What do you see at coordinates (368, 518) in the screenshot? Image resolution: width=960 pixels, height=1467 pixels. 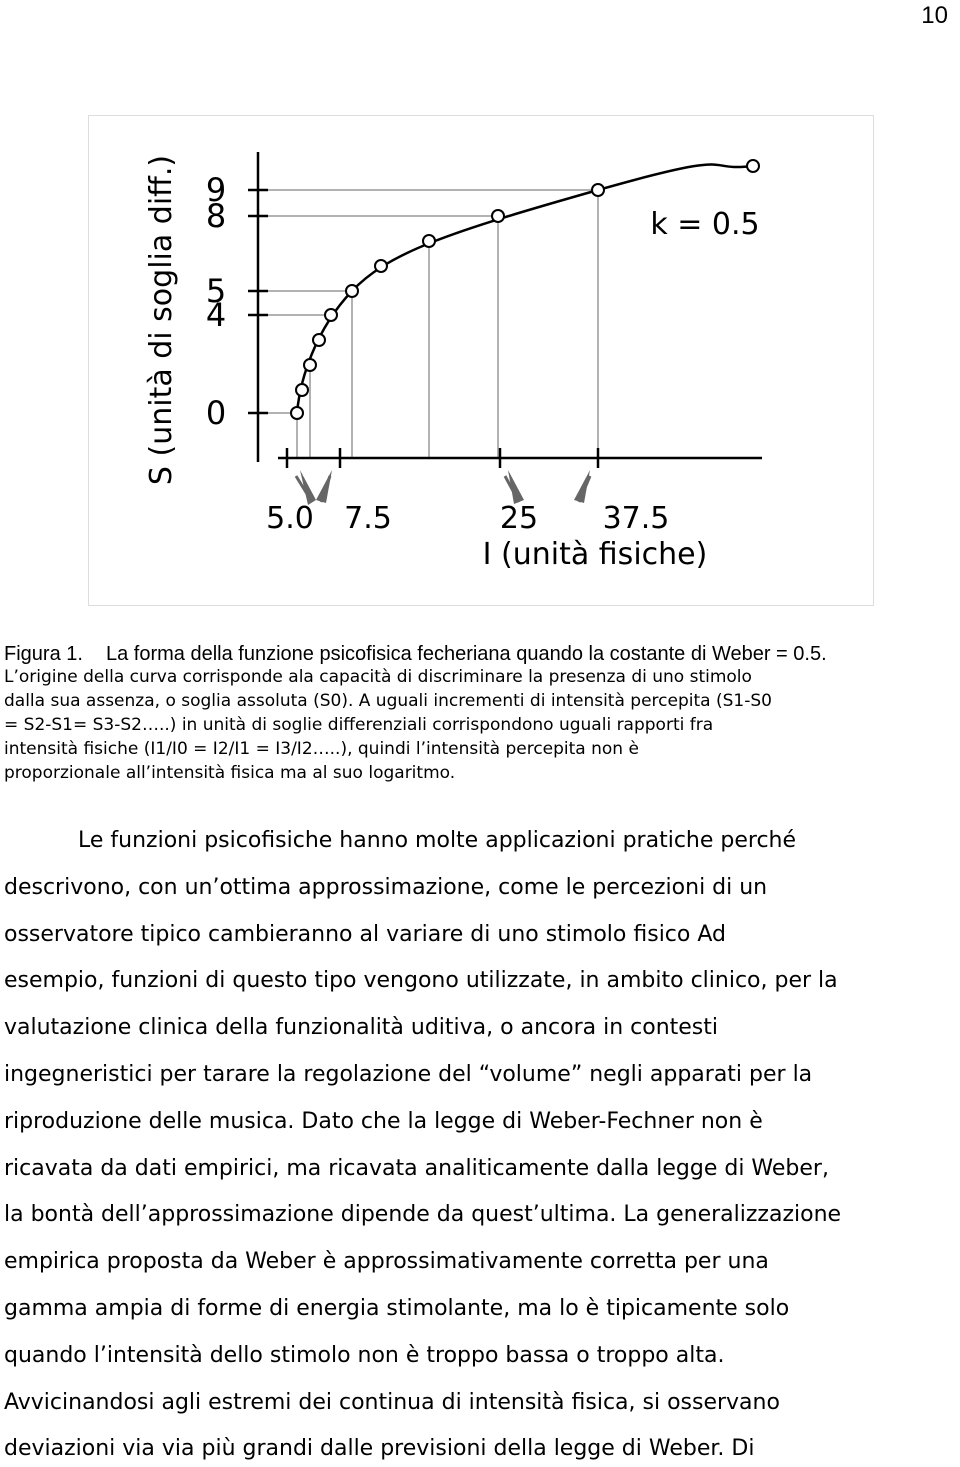 I see `x-tick-label: 7.5` at bounding box center [368, 518].